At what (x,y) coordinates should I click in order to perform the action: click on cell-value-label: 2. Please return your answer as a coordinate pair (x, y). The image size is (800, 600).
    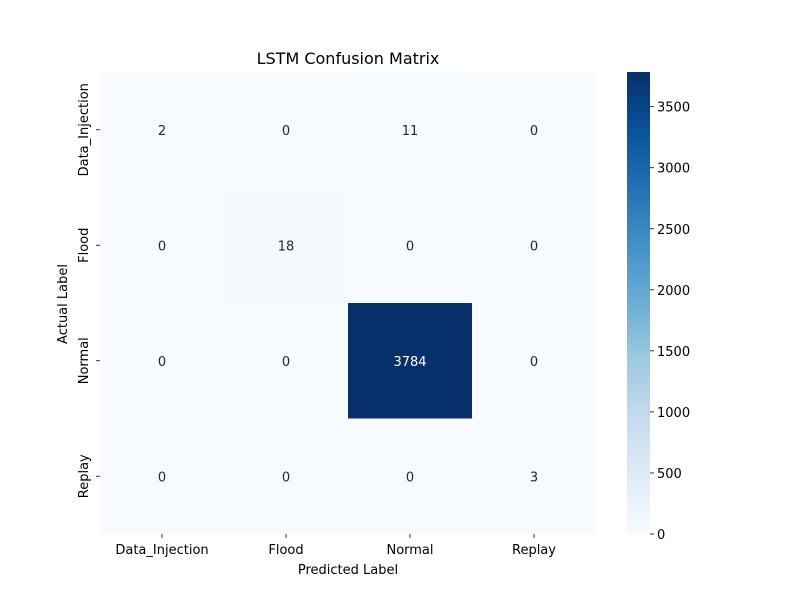
    Looking at the image, I should click on (162, 131).